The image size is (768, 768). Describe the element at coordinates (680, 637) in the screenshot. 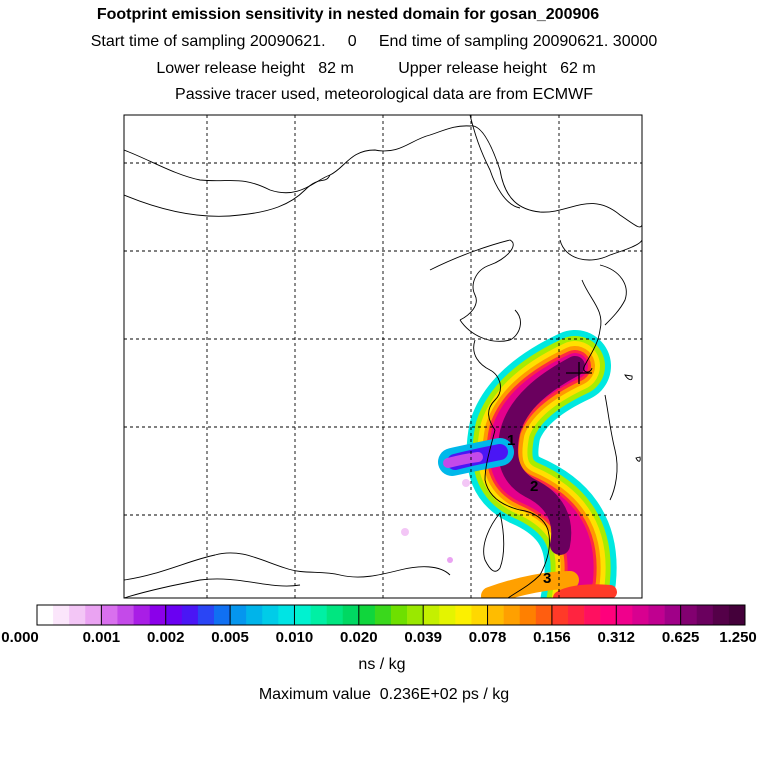

I see `colorbar-tick-label: 0.625` at that location.